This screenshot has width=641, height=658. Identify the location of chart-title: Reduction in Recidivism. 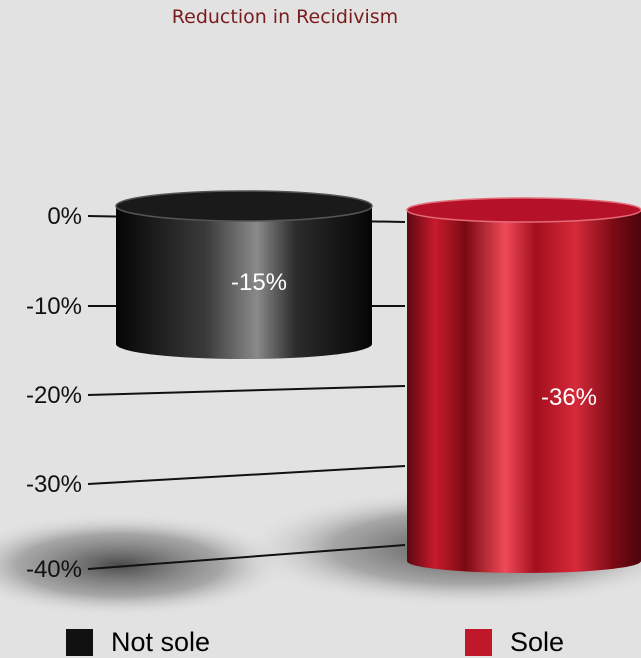
(285, 17).